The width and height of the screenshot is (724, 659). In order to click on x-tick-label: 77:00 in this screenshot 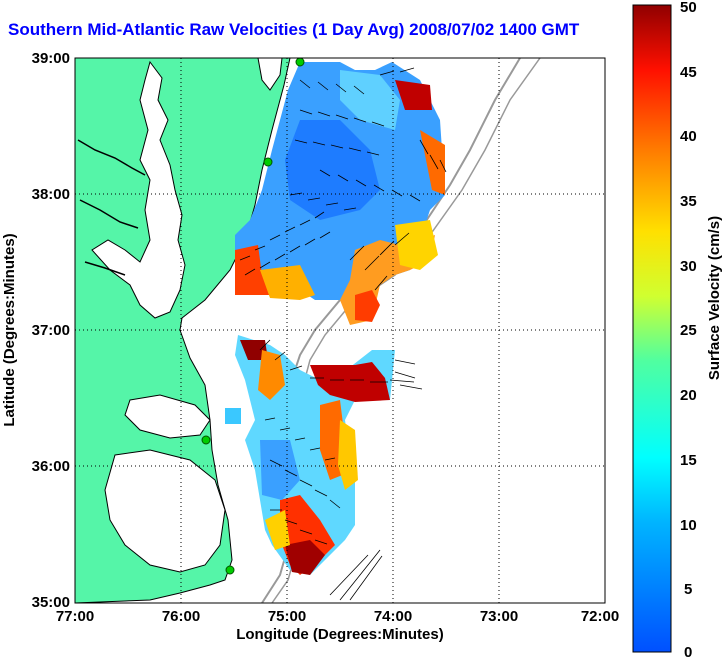, I will do `click(75, 616)`.